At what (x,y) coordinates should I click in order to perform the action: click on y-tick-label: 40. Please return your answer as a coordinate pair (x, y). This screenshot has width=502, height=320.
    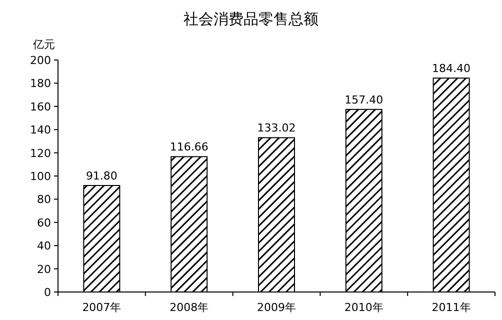
    Looking at the image, I should click on (44, 246).